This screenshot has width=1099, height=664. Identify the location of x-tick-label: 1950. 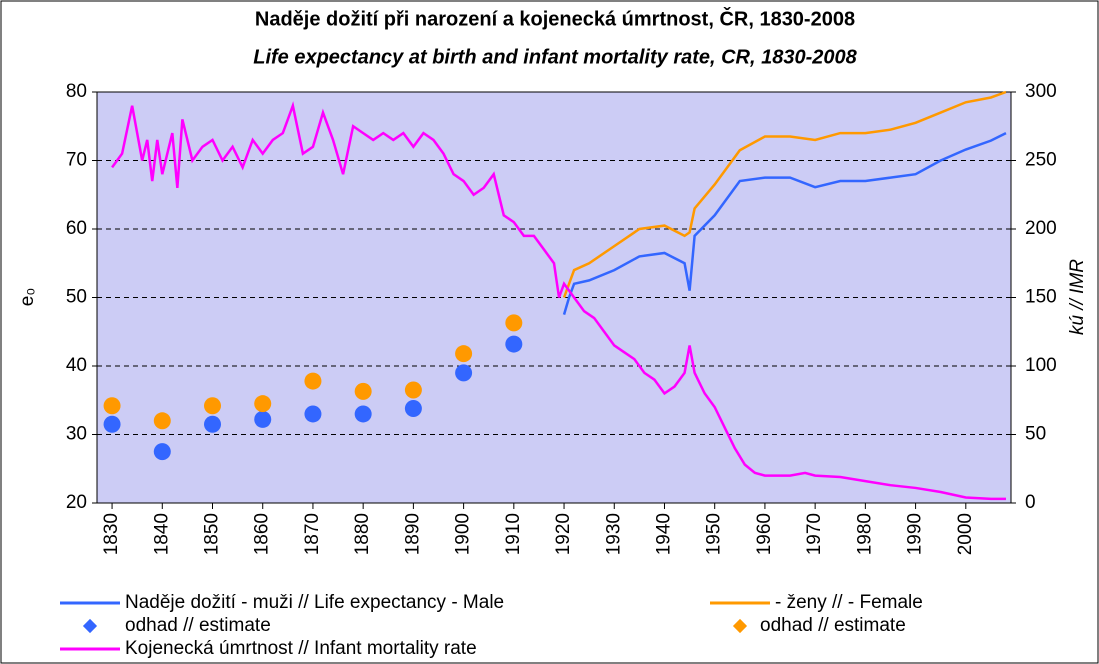
(714, 534).